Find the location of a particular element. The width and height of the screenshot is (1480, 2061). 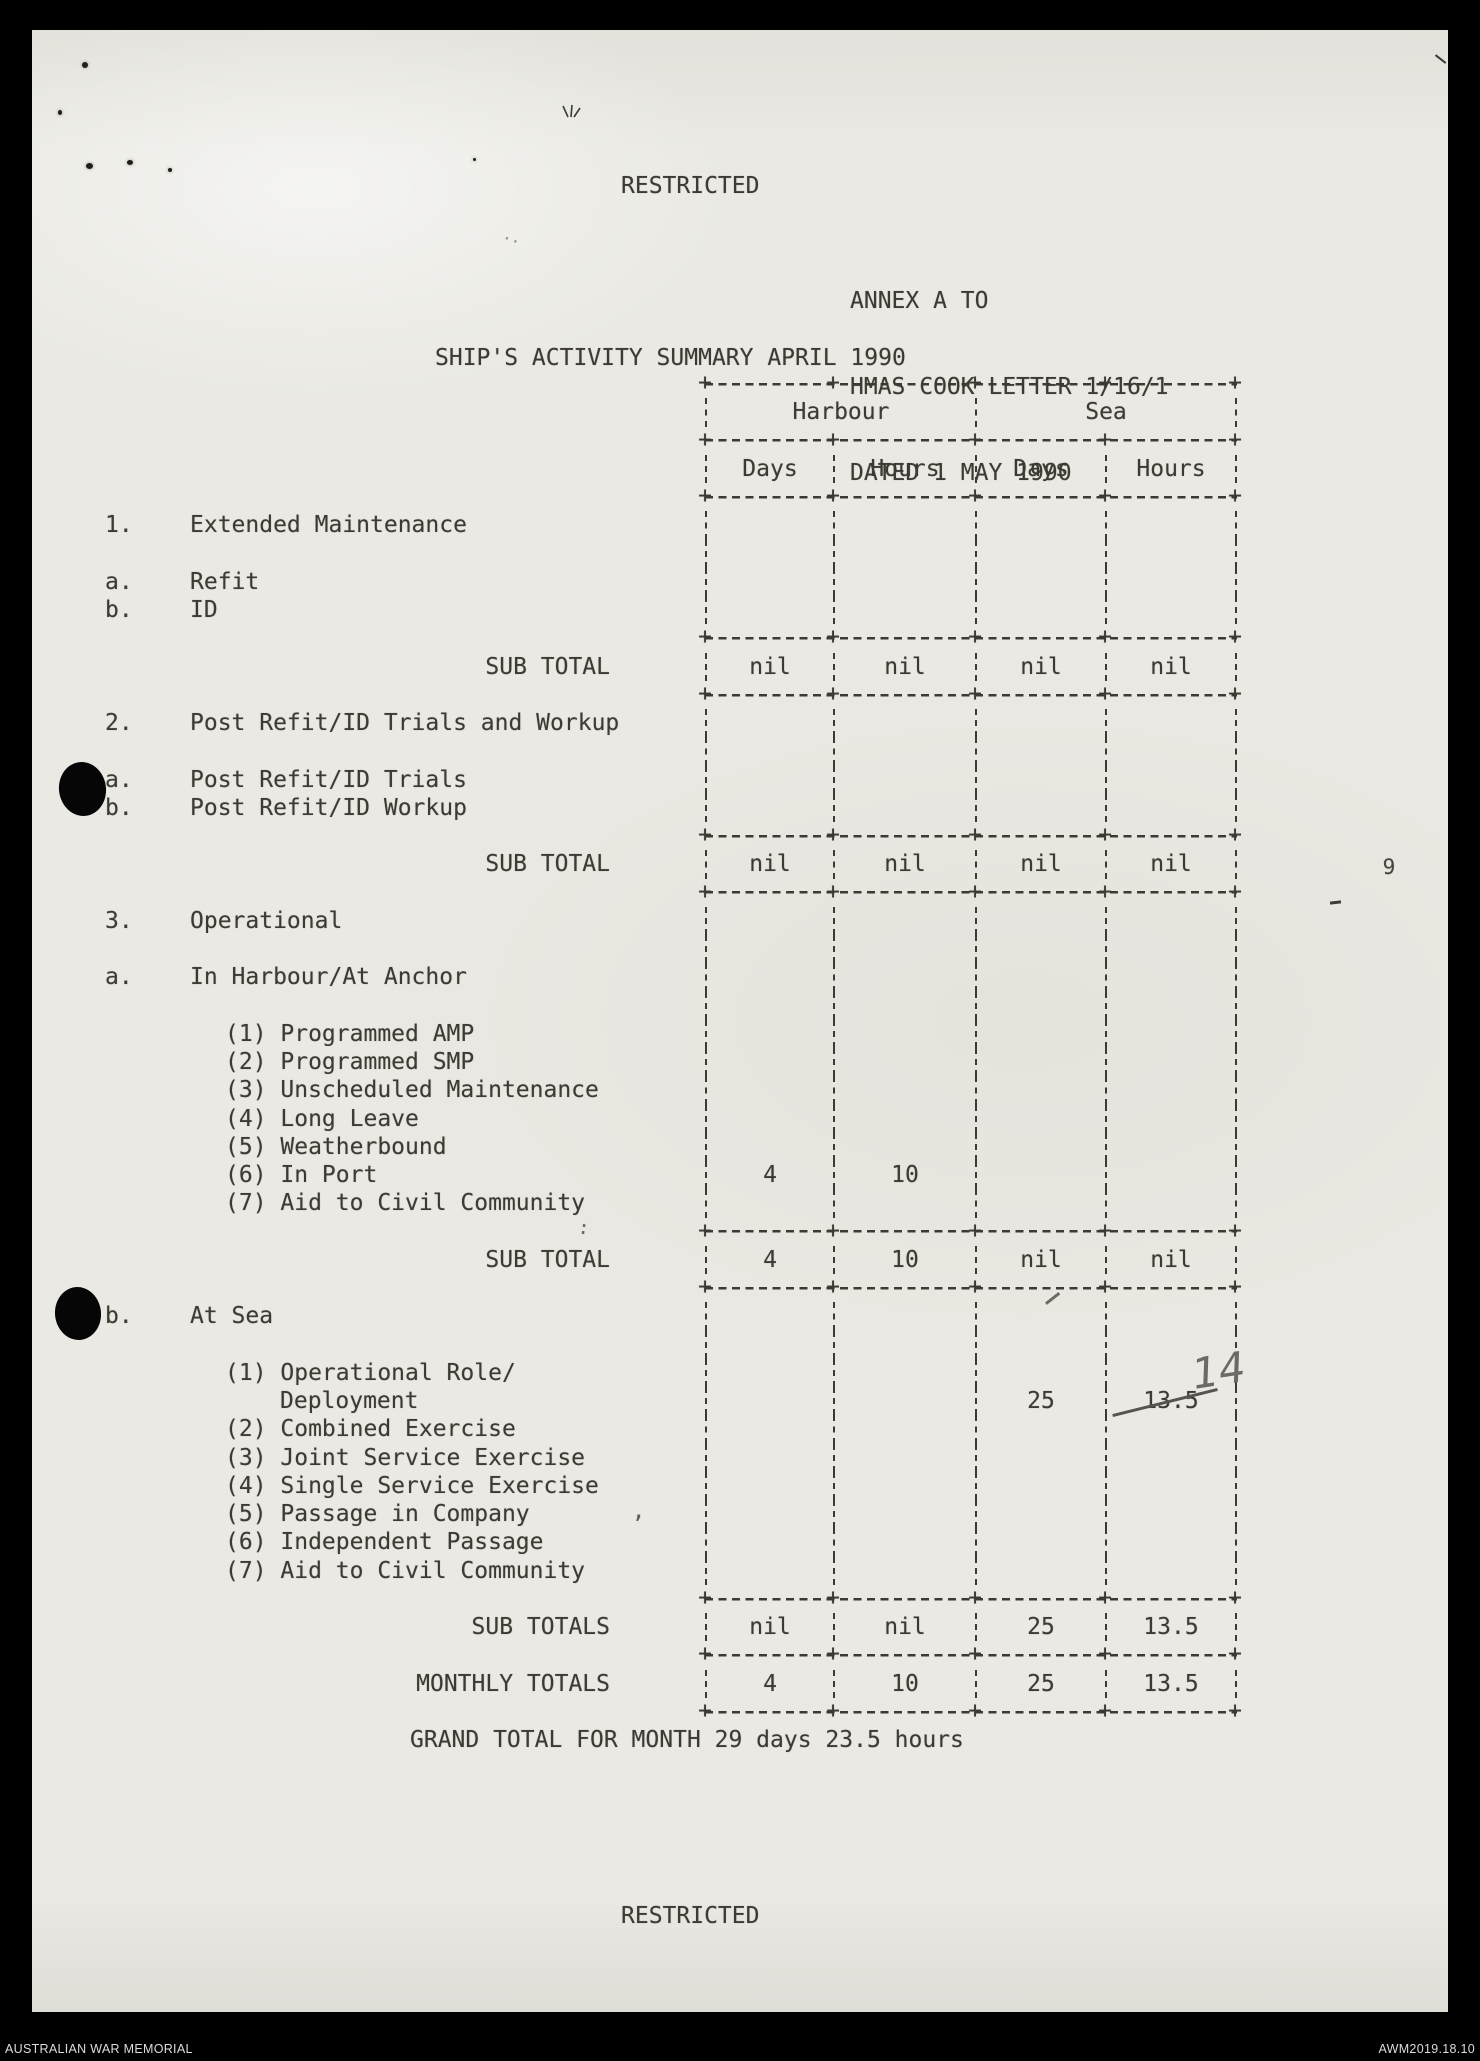

row-label: ID is located at coordinates (204, 610).